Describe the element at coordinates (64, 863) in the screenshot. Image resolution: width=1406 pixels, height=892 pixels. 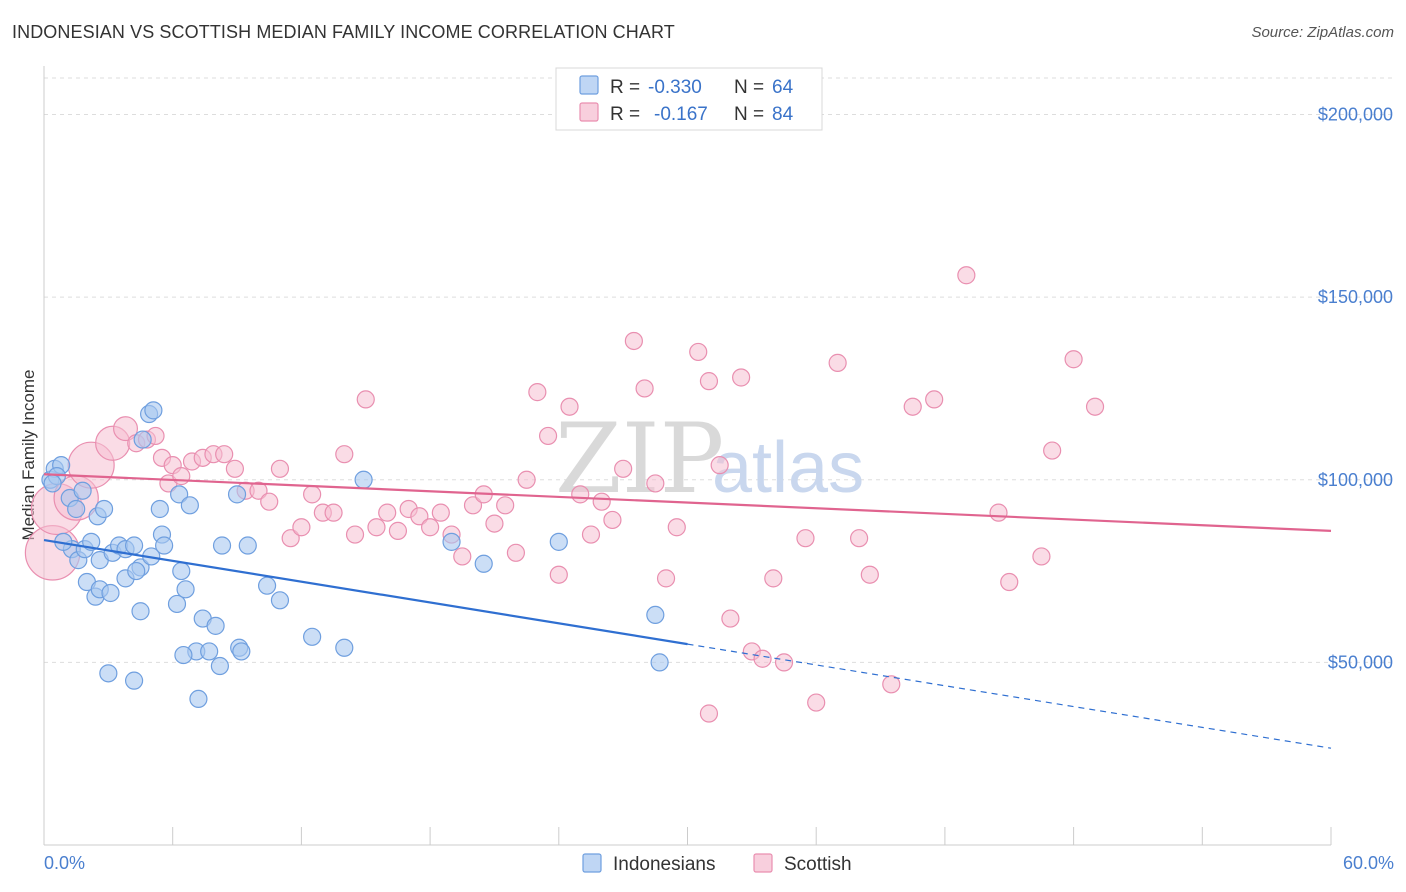
I see `x-tick-label-min: 0.0%` at that location.